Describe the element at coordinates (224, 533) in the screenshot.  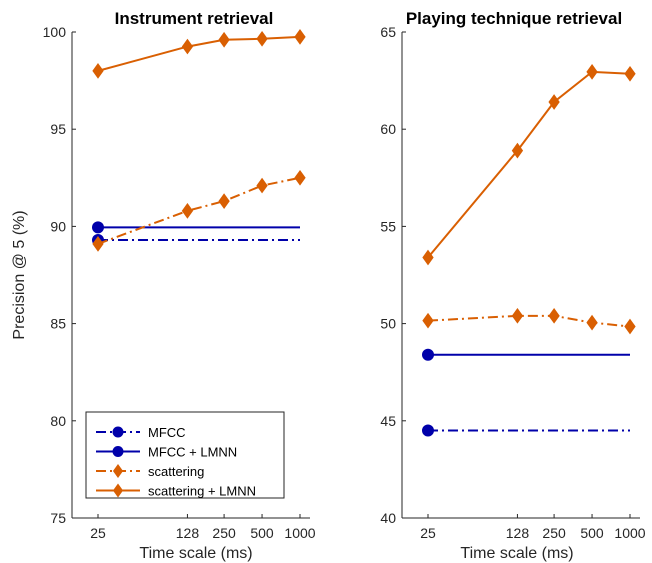
I see `x-tick-label-instrument: 250` at that location.